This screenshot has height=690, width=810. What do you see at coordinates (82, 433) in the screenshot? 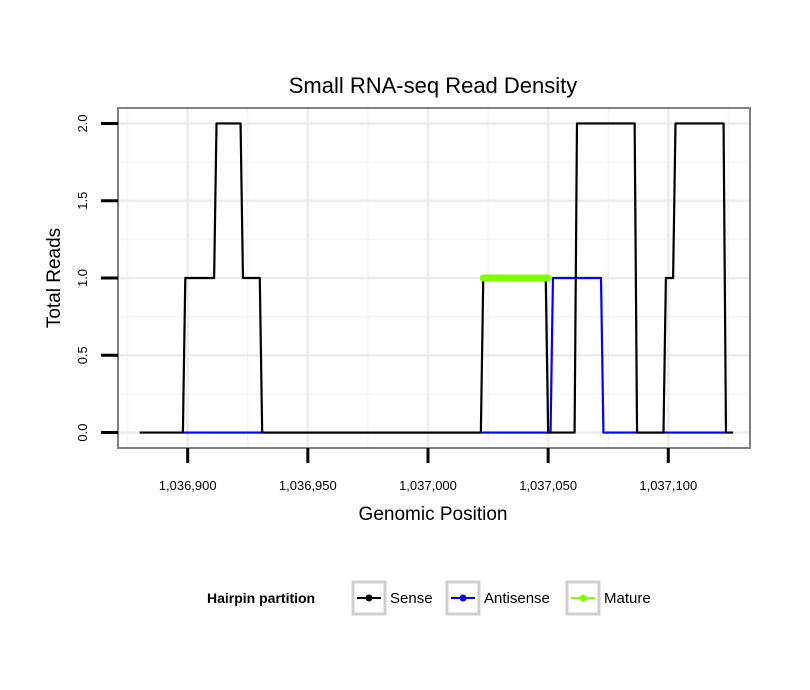
I see `y-tick-label: 0.0` at bounding box center [82, 433].